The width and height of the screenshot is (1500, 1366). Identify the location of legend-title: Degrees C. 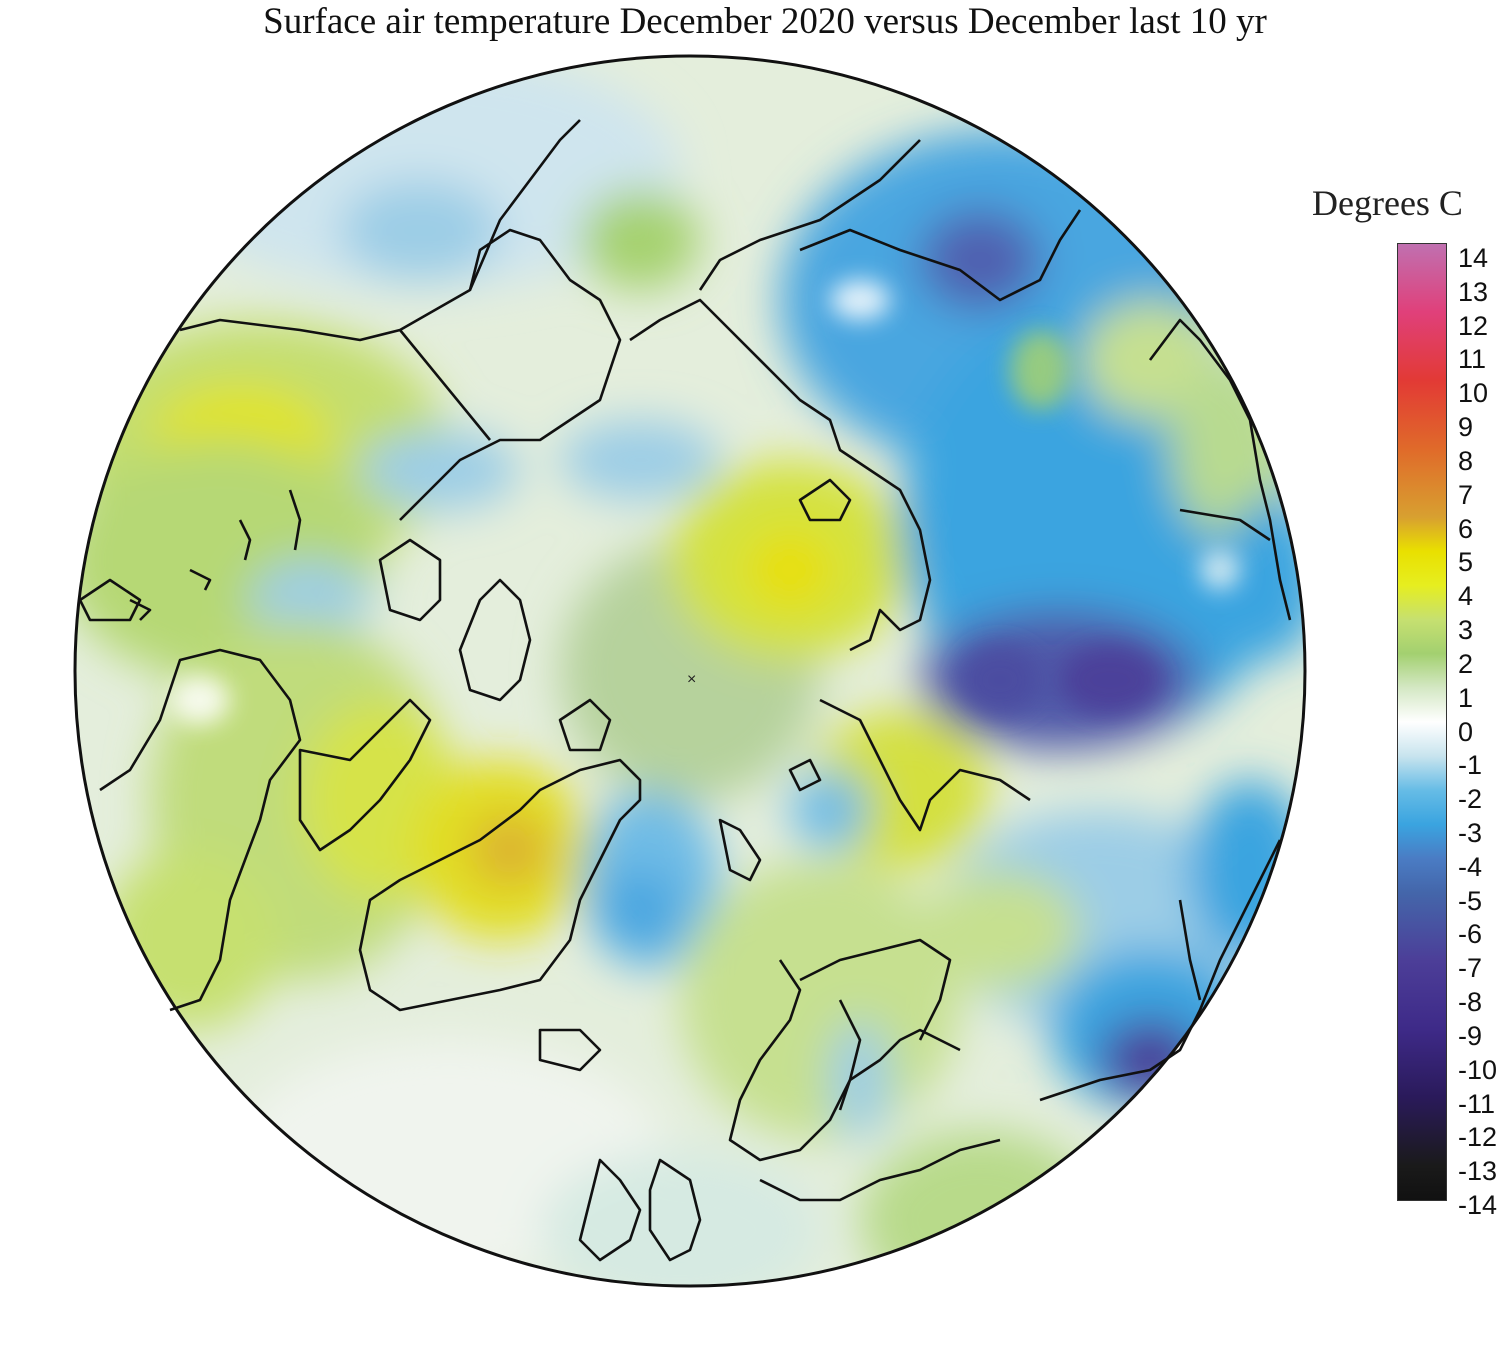
(1387, 203).